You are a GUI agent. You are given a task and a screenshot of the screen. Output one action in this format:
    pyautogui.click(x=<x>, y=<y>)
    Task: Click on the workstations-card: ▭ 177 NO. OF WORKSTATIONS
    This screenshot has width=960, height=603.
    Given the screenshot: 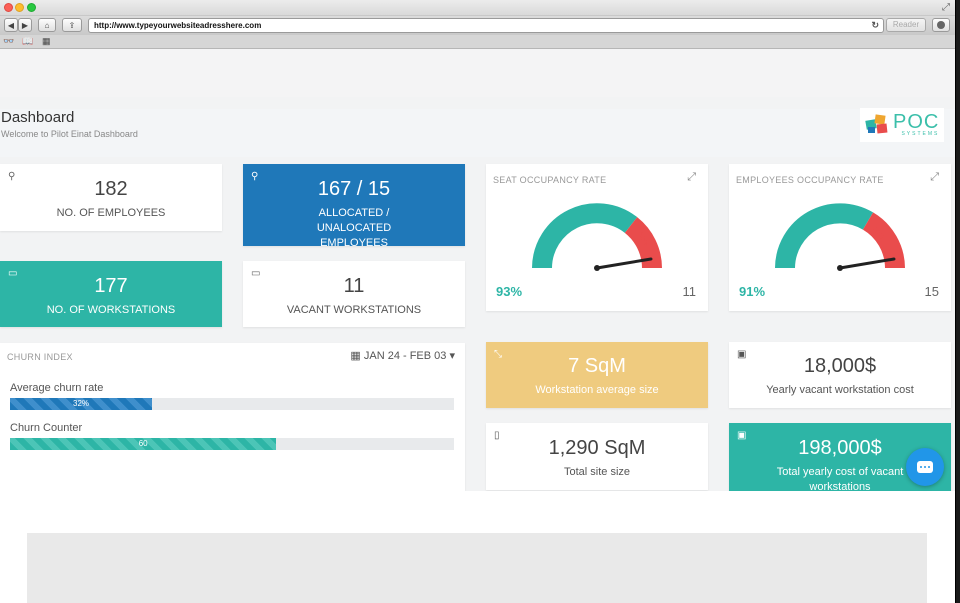 What is the action you would take?
    pyautogui.click(x=111, y=294)
    